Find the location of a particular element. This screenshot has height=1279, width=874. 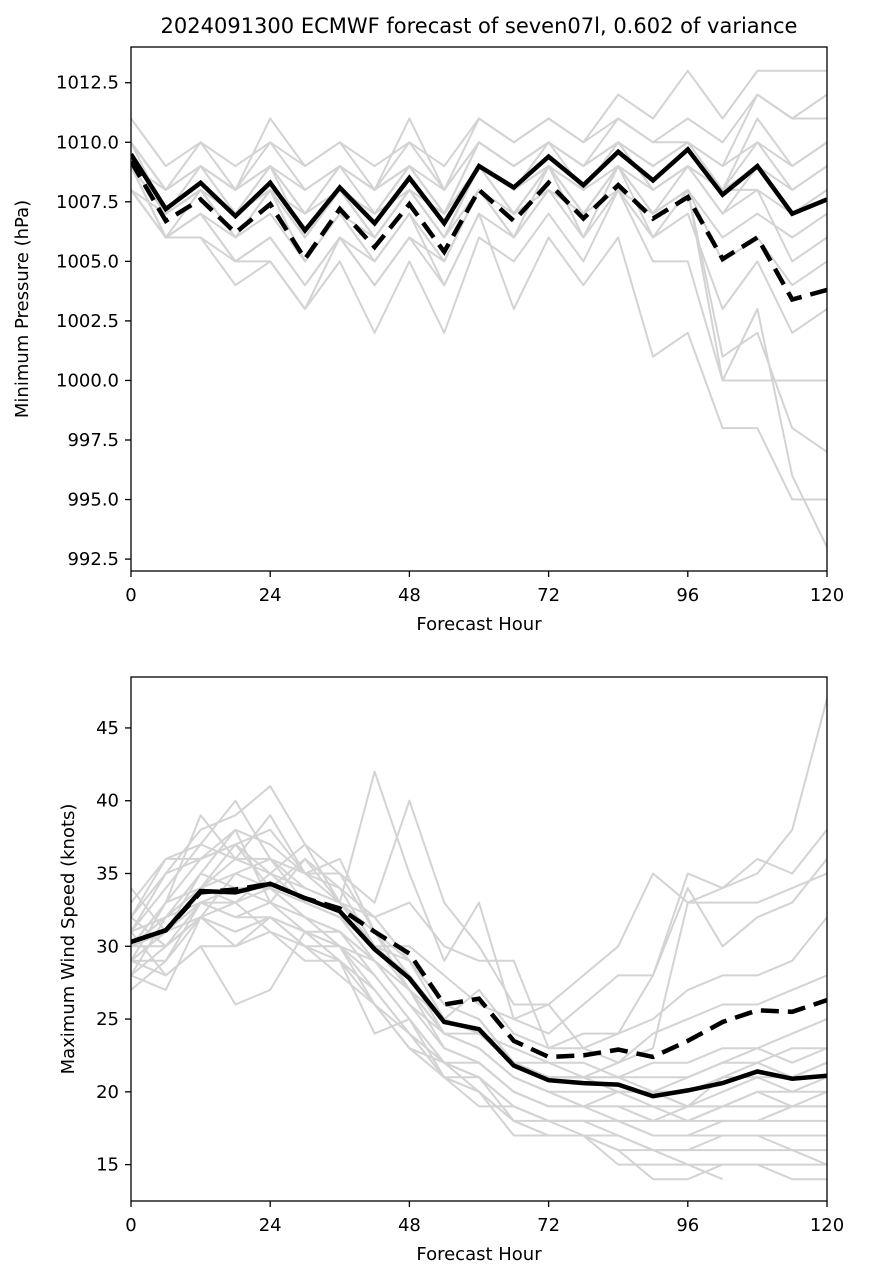

y-tick-label: 1005.0 is located at coordinates (87, 261).